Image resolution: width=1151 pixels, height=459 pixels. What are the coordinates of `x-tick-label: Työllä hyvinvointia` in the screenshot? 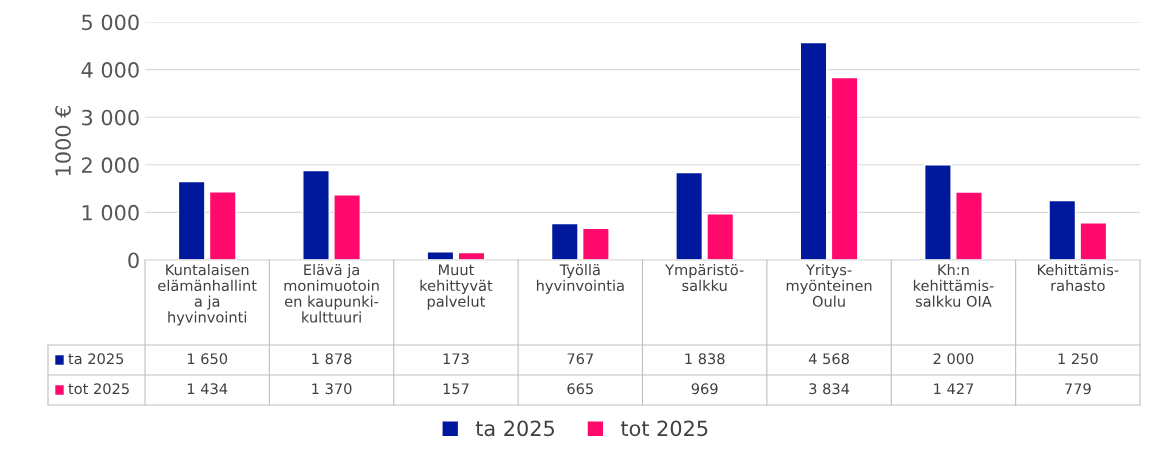 It's located at (580, 279).